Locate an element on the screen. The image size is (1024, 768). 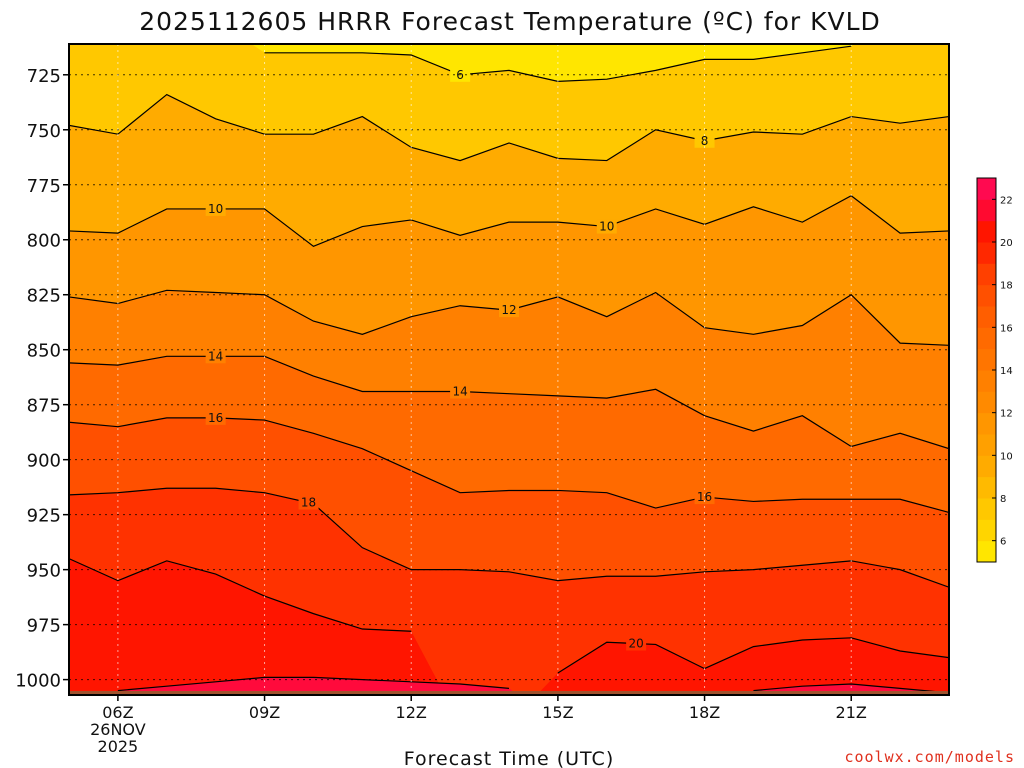
y-tick-label: 725 is located at coordinates (44, 76).